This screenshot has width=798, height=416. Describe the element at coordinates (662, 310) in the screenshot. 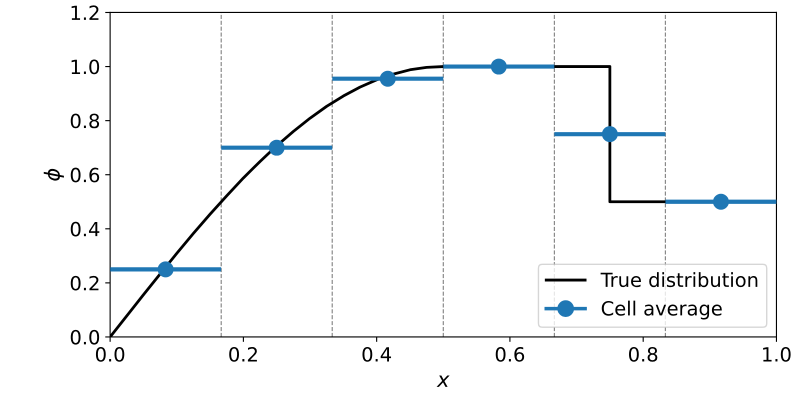

I see `legend-label: Cell average` at that location.